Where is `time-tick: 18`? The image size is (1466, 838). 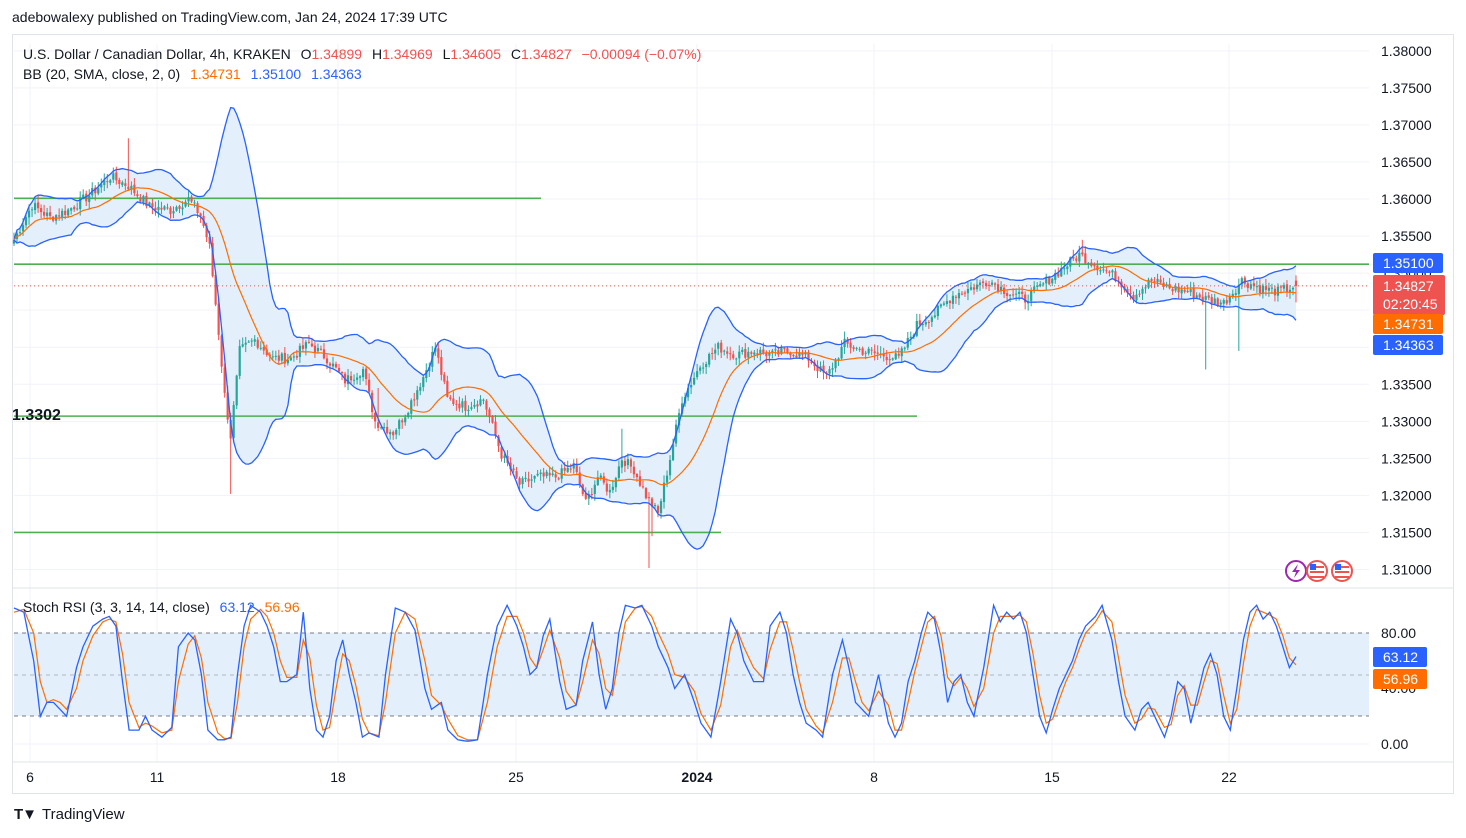
time-tick: 18 is located at coordinates (338, 777).